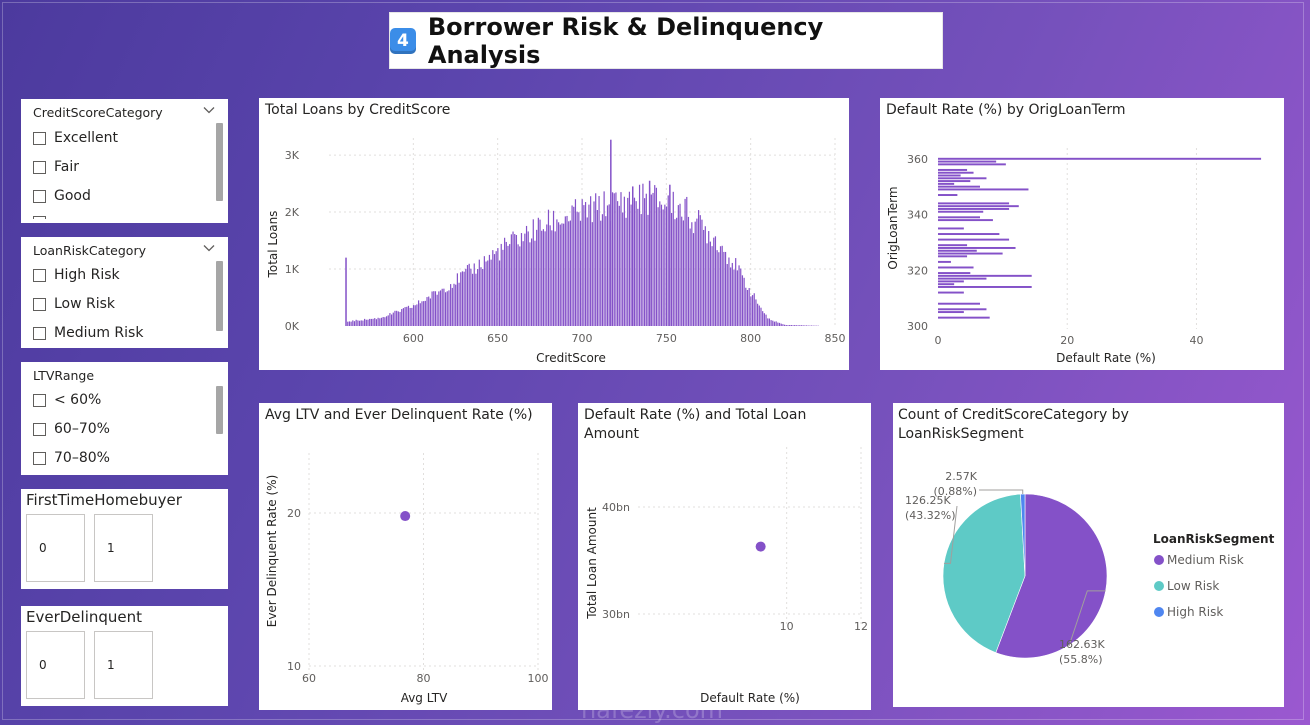 This screenshot has width=1310, height=725. Describe the element at coordinates (294, 513) in the screenshot. I see `y-tick-label: 20` at that location.